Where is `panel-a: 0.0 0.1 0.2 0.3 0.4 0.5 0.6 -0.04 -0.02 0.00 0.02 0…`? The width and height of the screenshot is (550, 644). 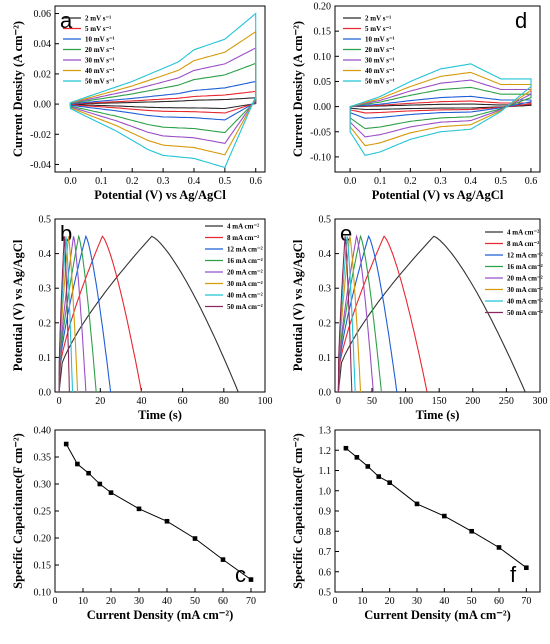
panel-a: 0.0 0.1 0.2 0.3 0.4 0.5 0.6 -0.04 -0.02 0.00 0.02 0… is located at coordinates (138, 103).